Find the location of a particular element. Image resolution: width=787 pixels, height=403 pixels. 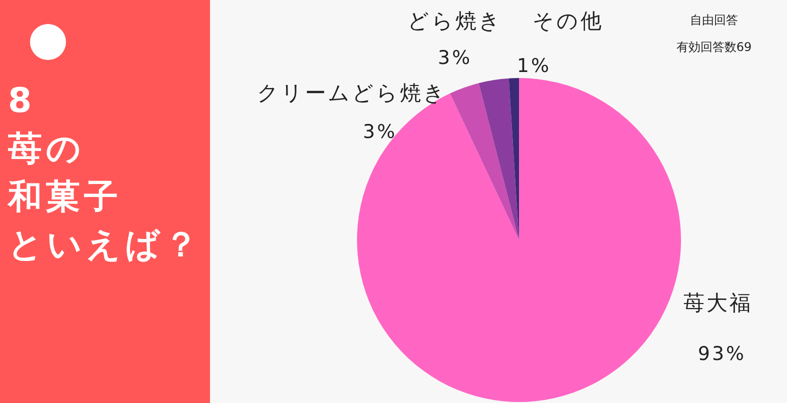

data-label: 93% is located at coordinates (722, 354).